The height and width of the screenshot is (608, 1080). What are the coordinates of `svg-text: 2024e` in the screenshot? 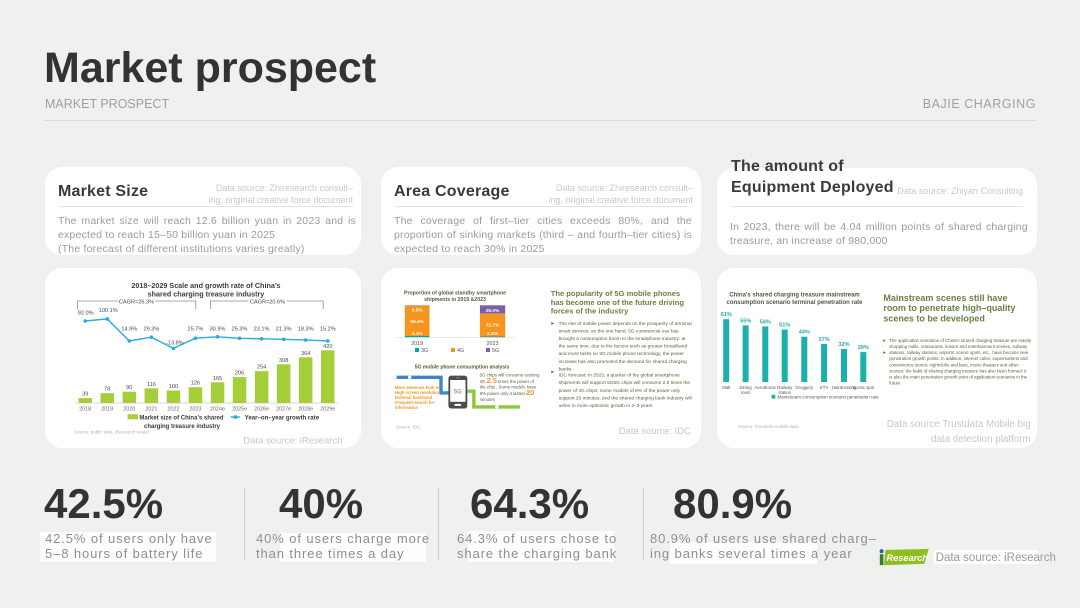 It's located at (217, 410).